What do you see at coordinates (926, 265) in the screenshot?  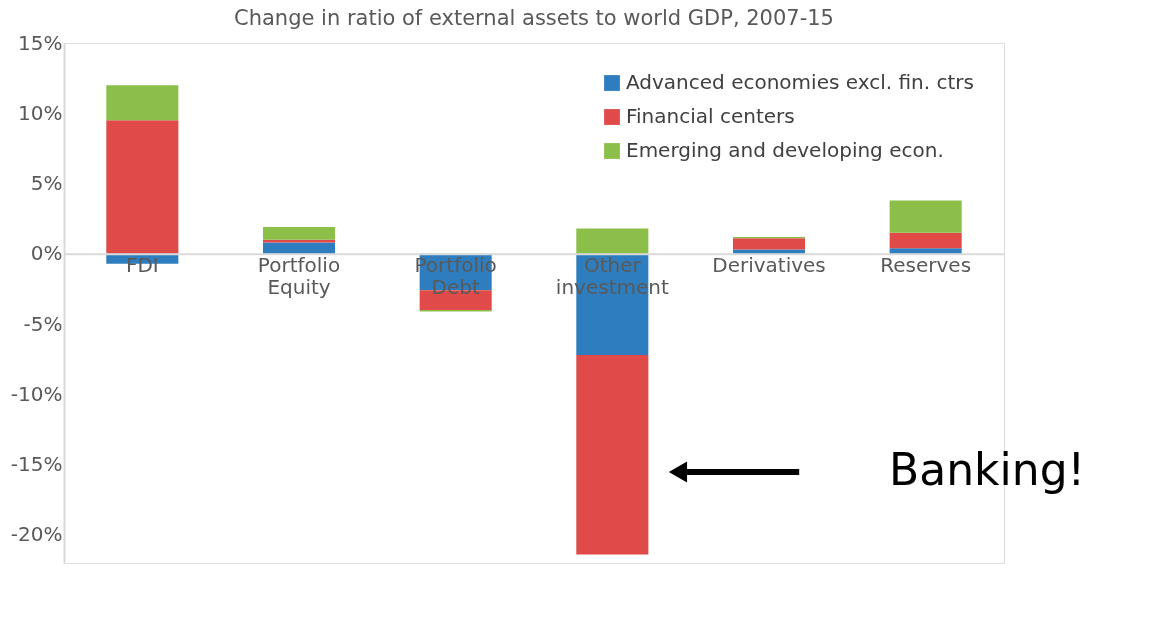 I see `x-tick-label: Reserves` at bounding box center [926, 265].